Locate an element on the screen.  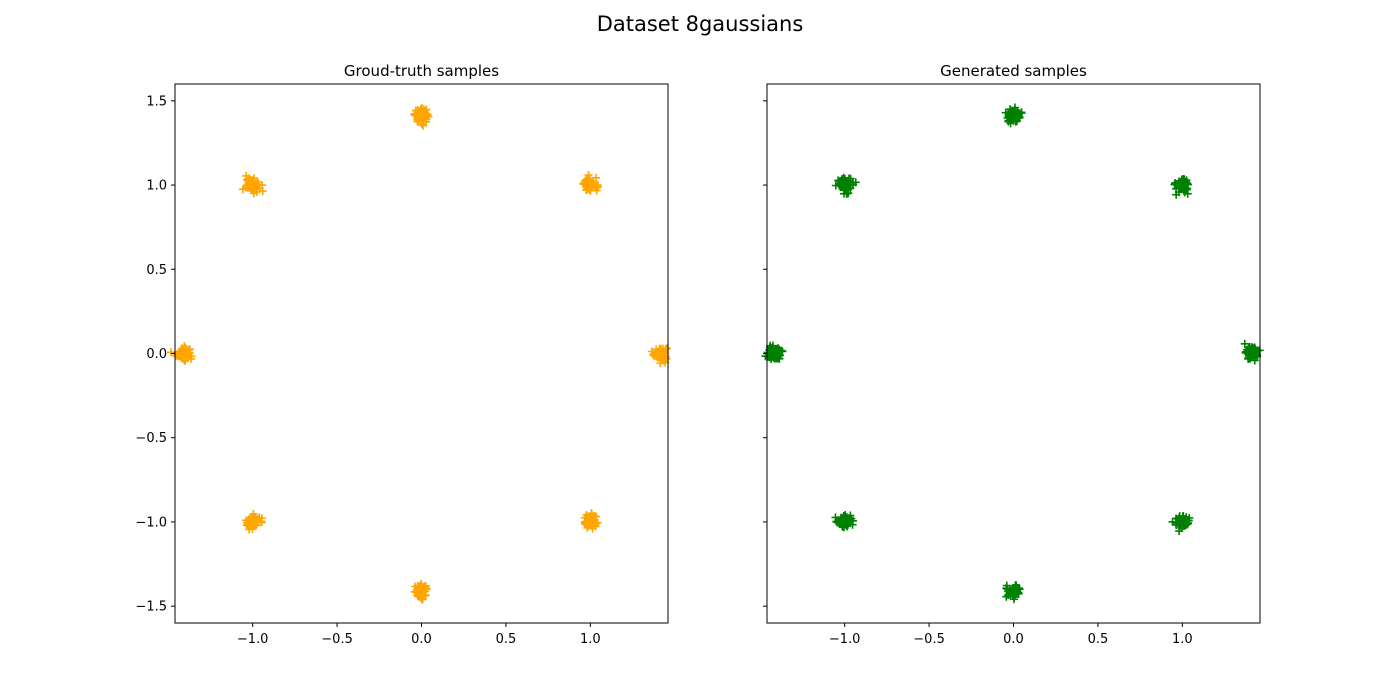
generated-xtick-label: 1.0 is located at coordinates (1182, 639).